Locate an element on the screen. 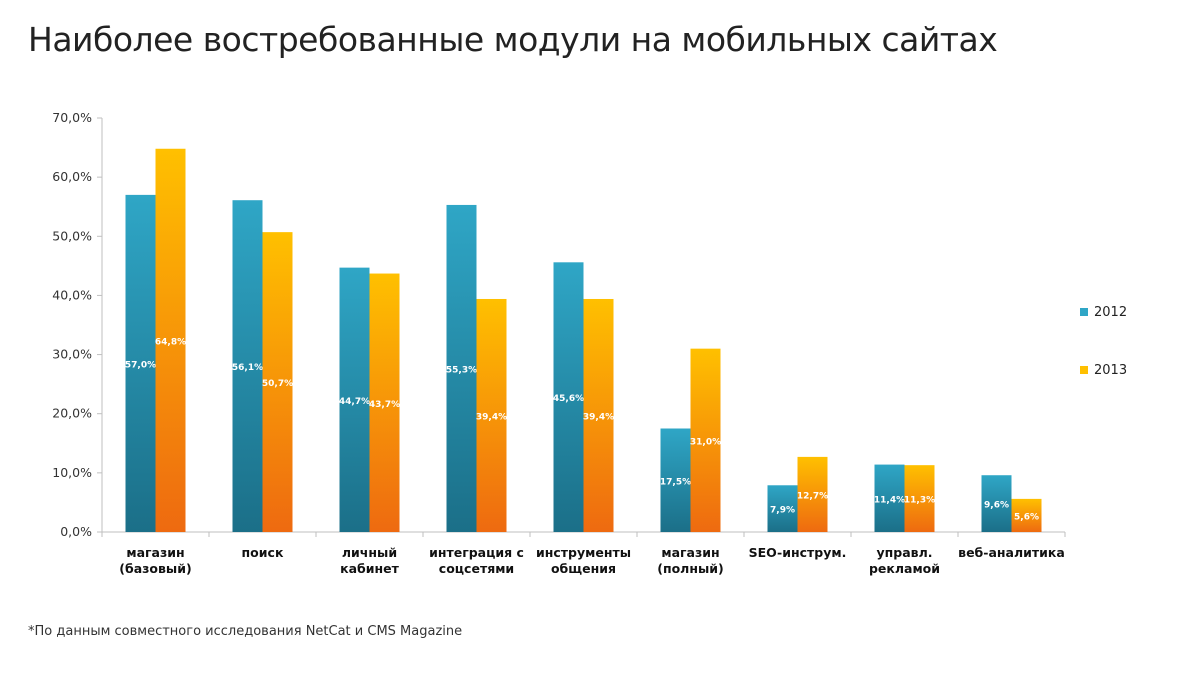 The height and width of the screenshot is (675, 1200). category-label-line: общения is located at coordinates (583, 568).